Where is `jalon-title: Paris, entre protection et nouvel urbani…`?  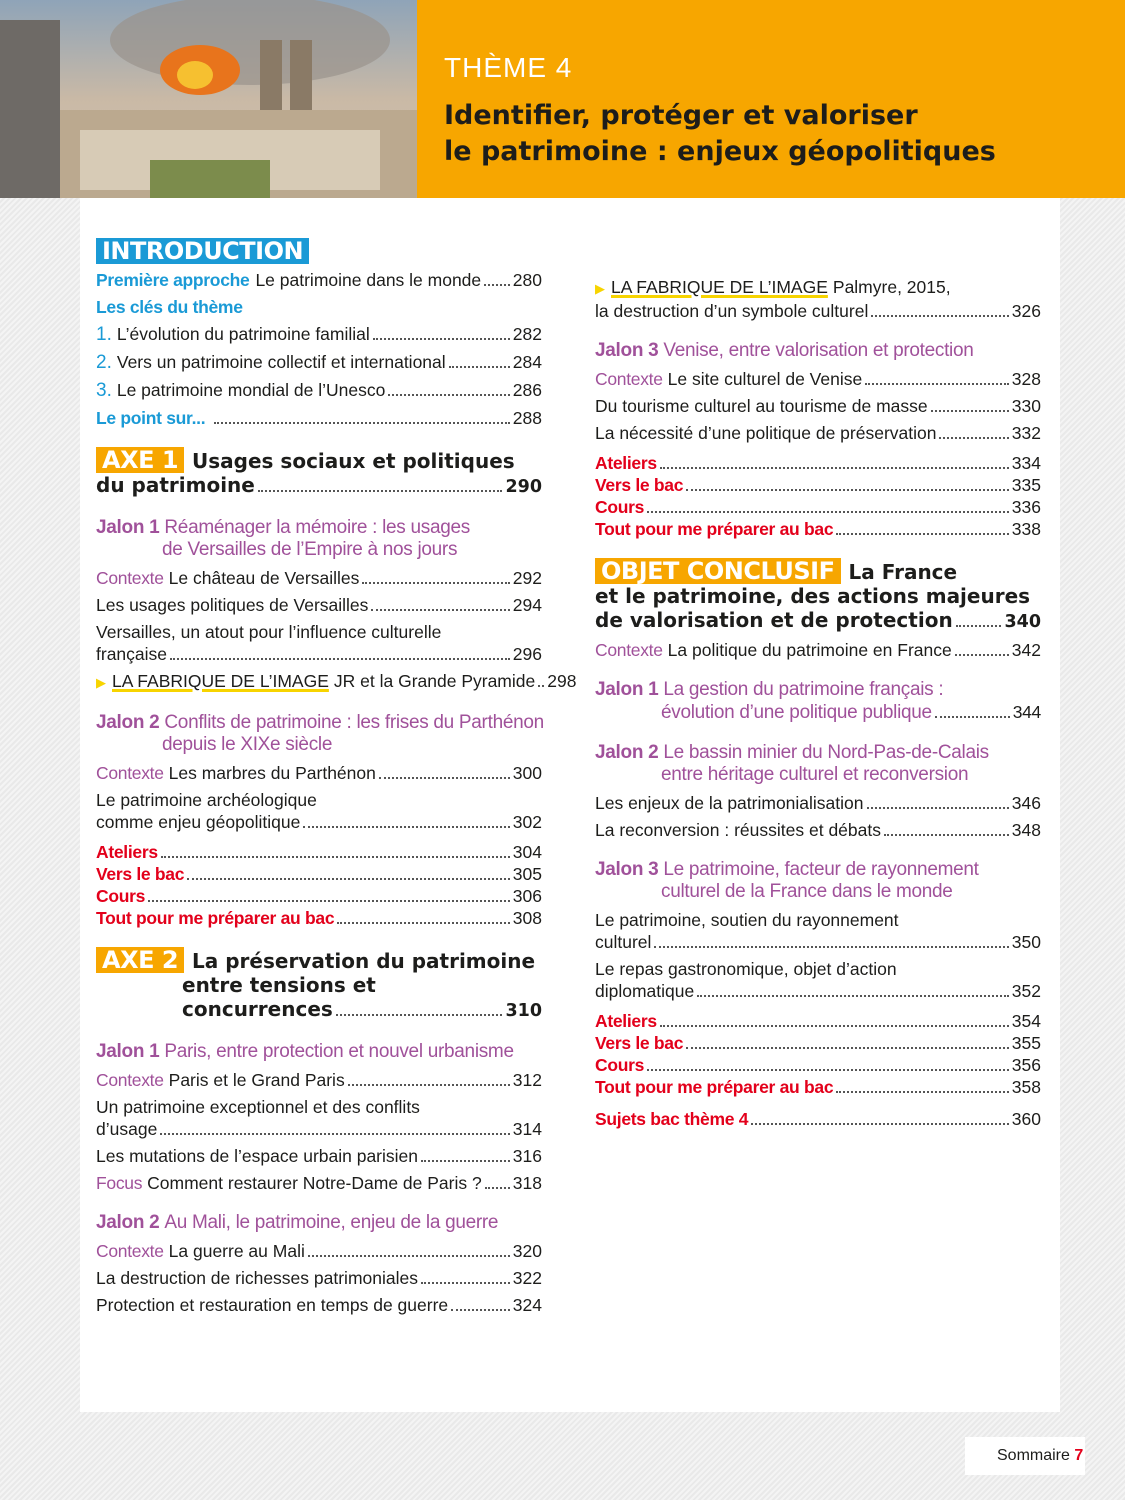 jalon-title: Paris, entre protection et nouvel urbani… is located at coordinates (339, 1051).